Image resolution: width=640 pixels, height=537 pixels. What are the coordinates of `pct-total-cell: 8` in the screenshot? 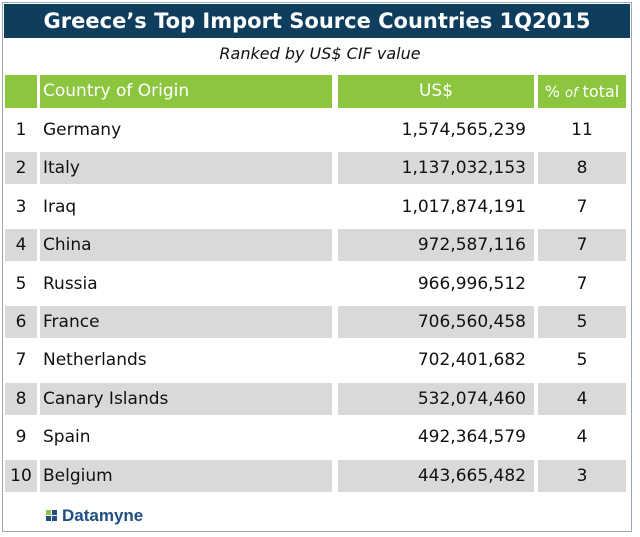 It's located at (582, 168).